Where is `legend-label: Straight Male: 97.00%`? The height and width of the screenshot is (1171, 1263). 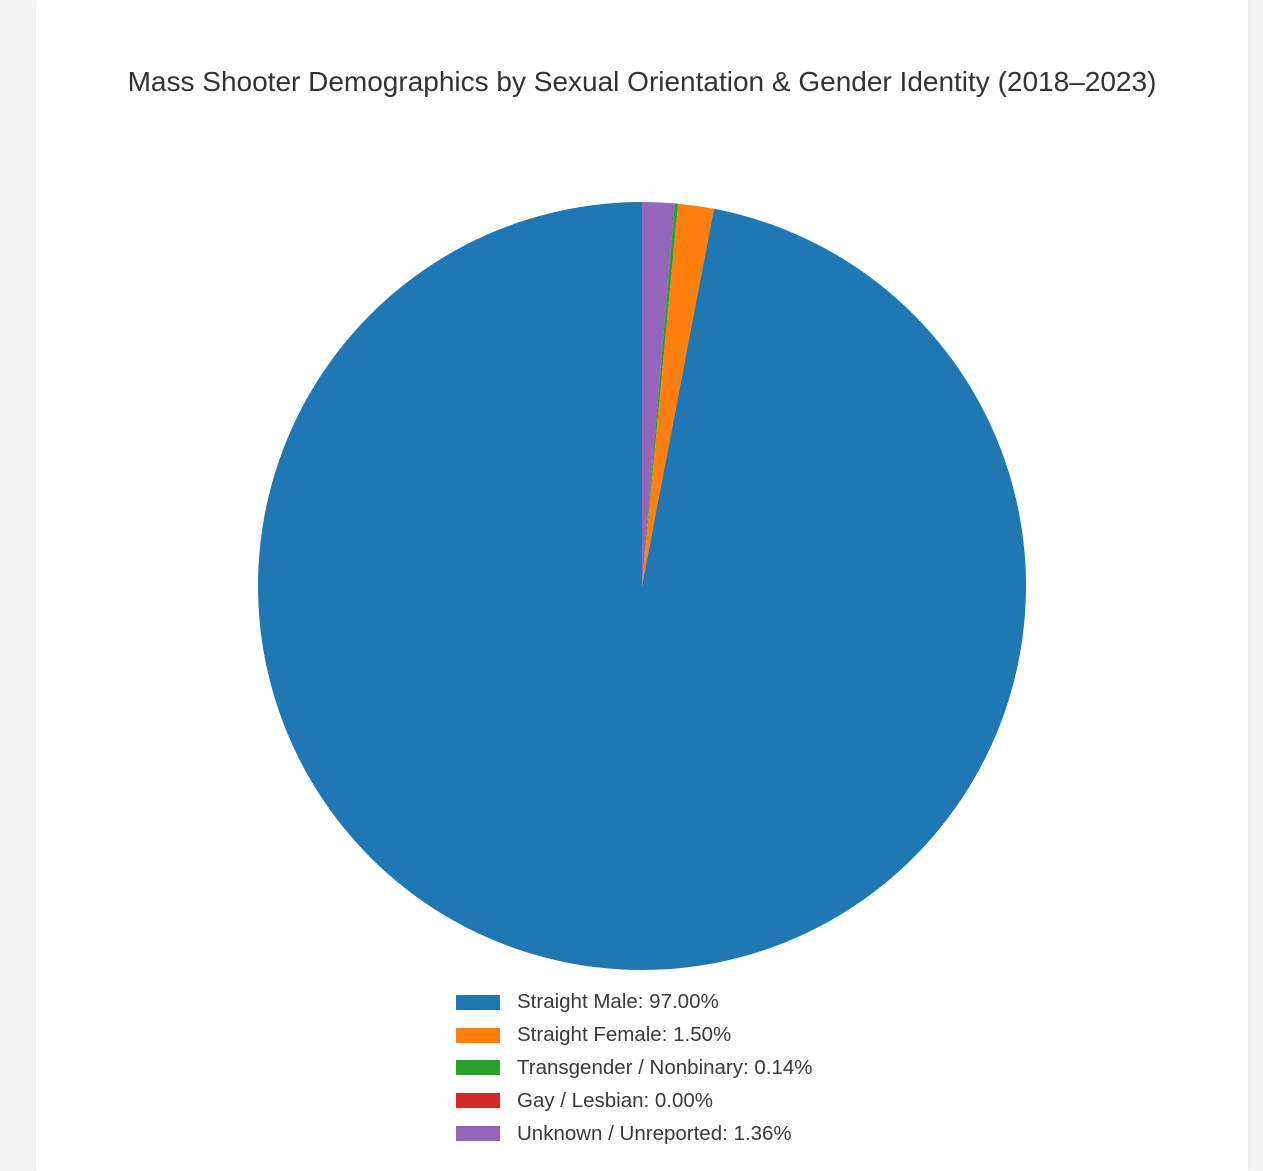 legend-label: Straight Male: 97.00% is located at coordinates (618, 1002).